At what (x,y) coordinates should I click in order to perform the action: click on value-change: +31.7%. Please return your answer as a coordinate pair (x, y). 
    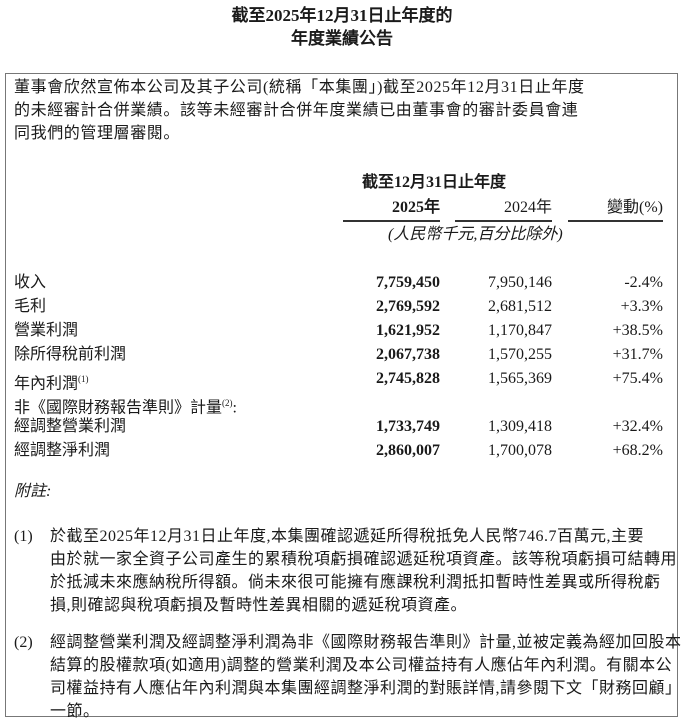
    Looking at the image, I should click on (637, 354).